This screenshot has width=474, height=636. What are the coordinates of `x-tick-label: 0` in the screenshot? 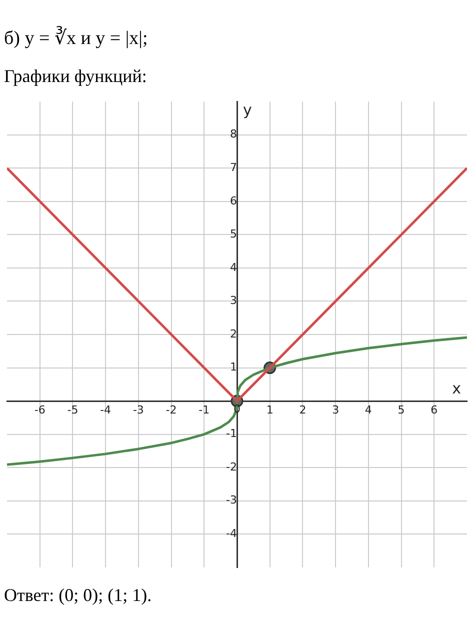 It's located at (237, 409).